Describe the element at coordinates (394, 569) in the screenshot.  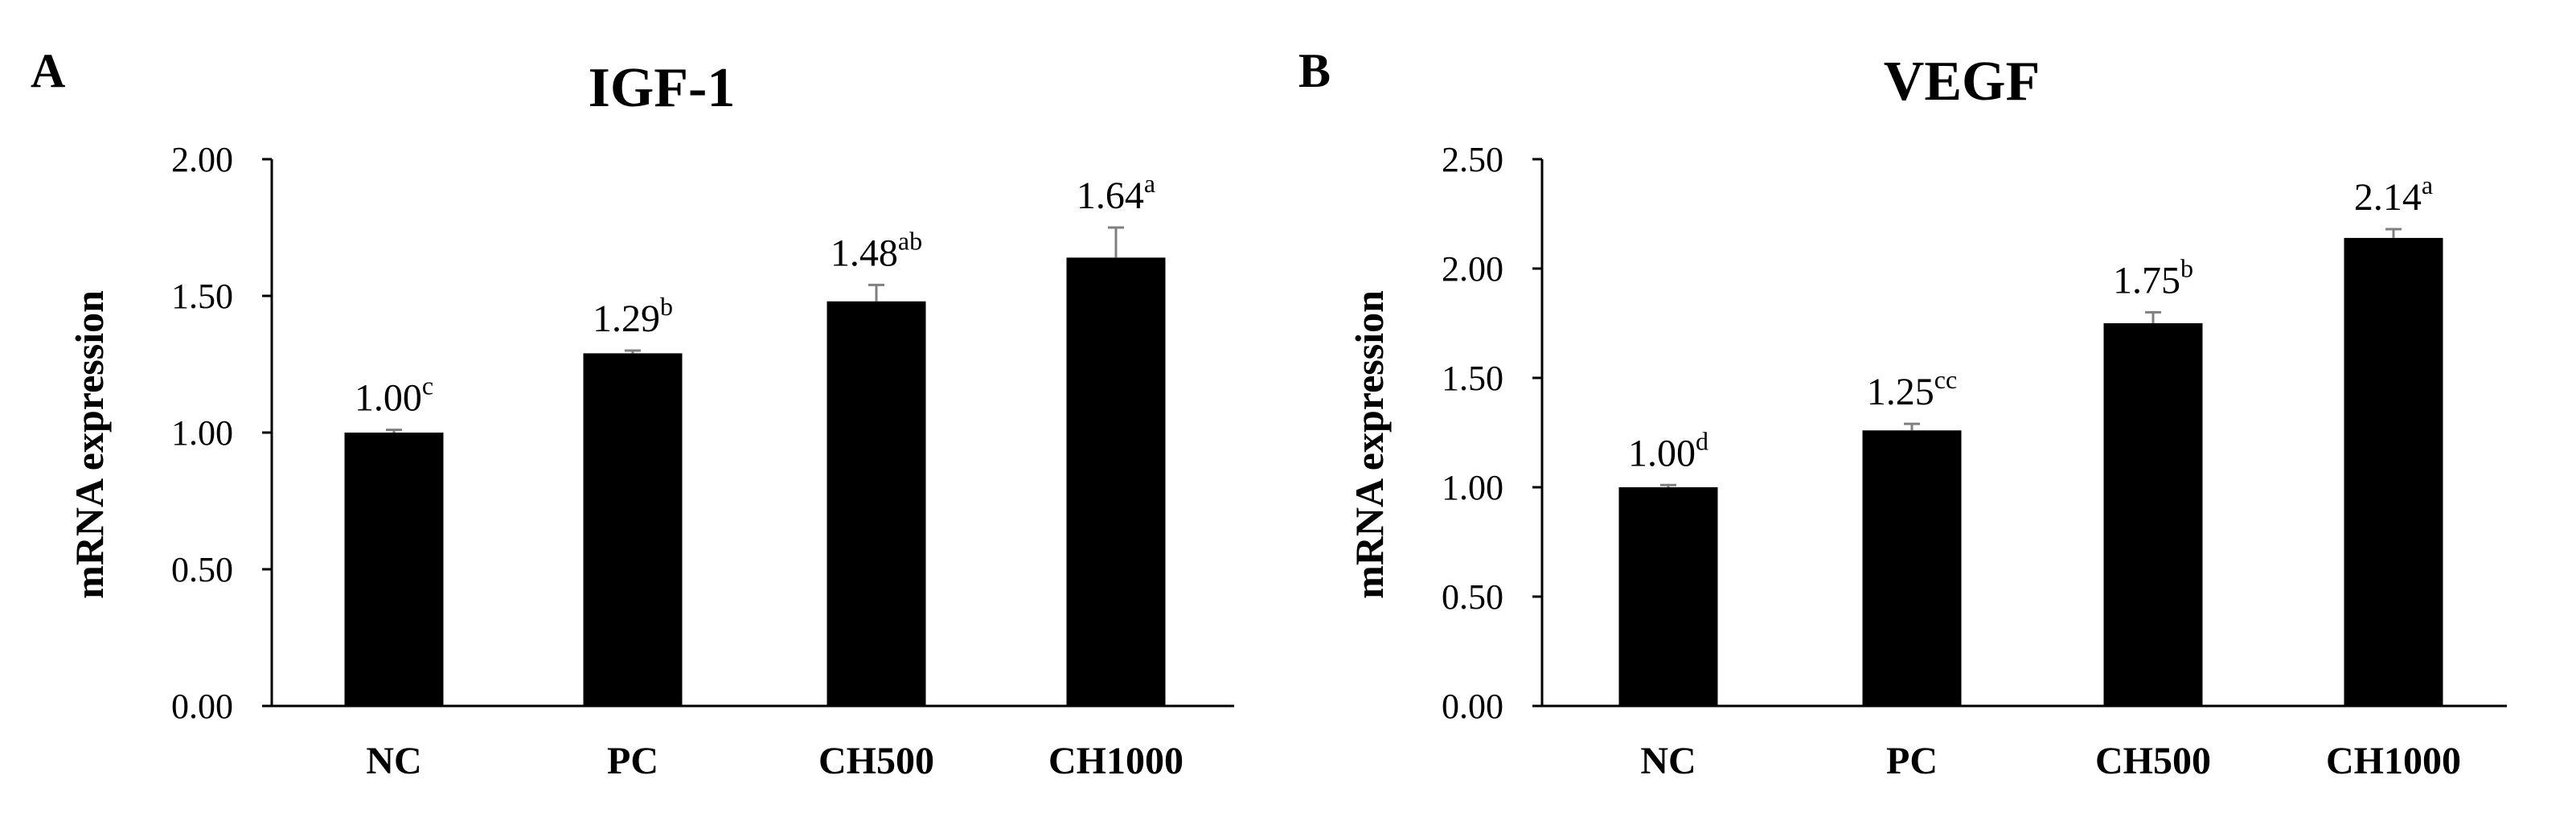
I see `panel-a-bar-nc` at that location.